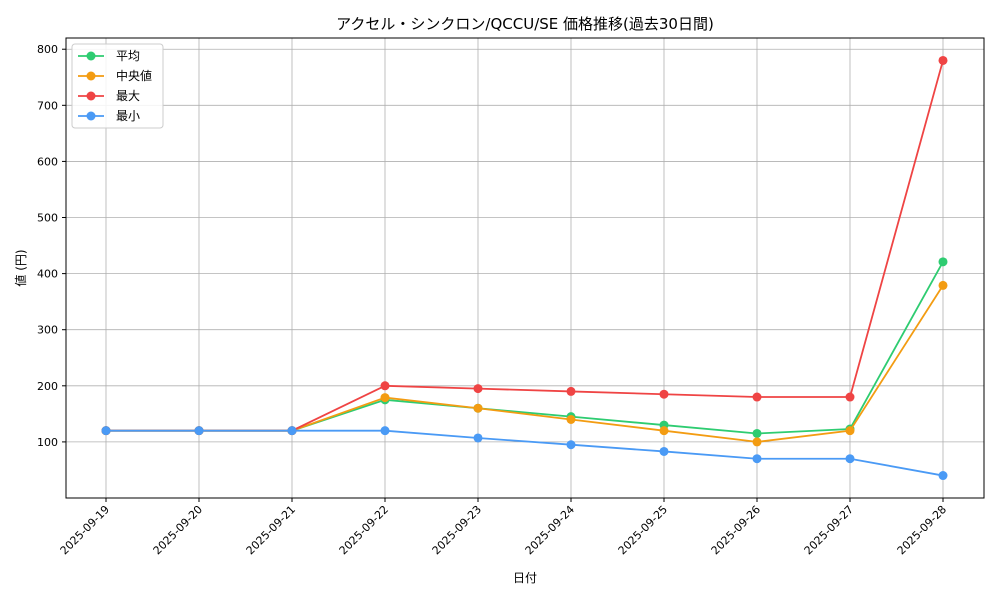 This screenshot has height=600, width=1000. I want to click on x-tick-label: 2025-09-23, so click(457, 530).